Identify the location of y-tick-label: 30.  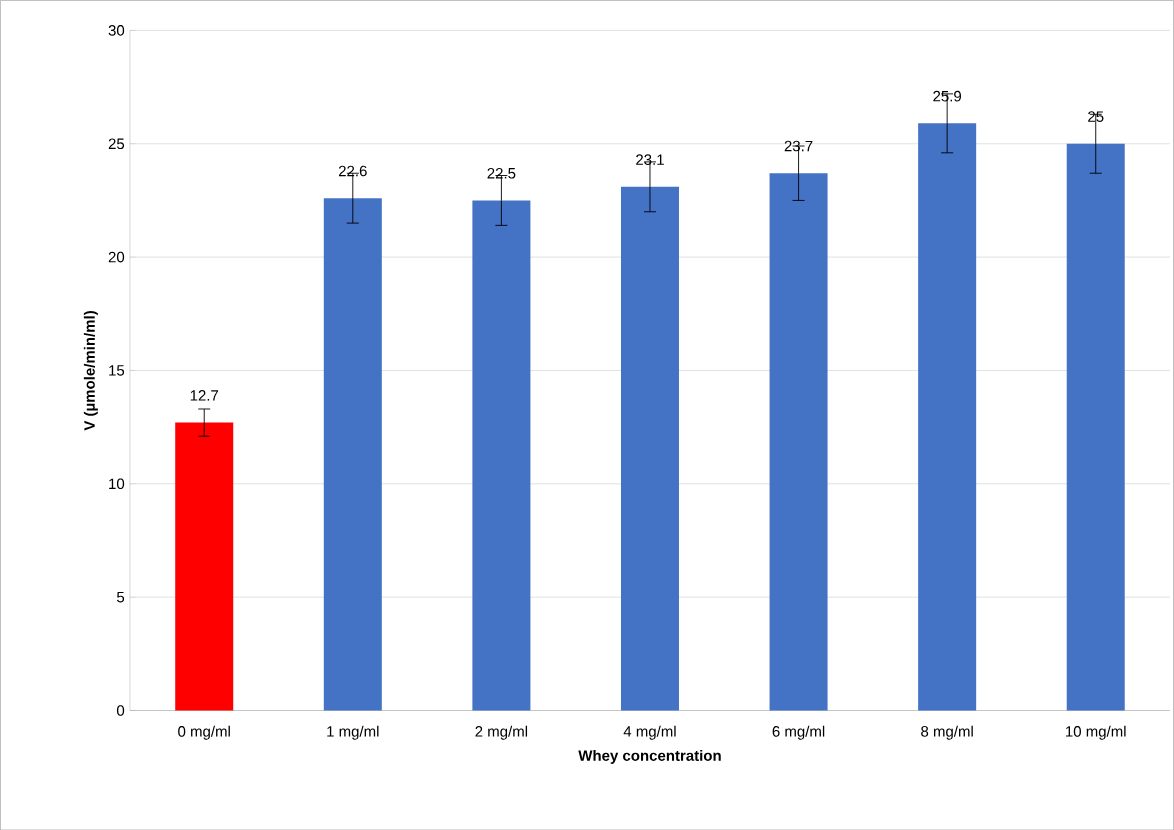
(116, 30).